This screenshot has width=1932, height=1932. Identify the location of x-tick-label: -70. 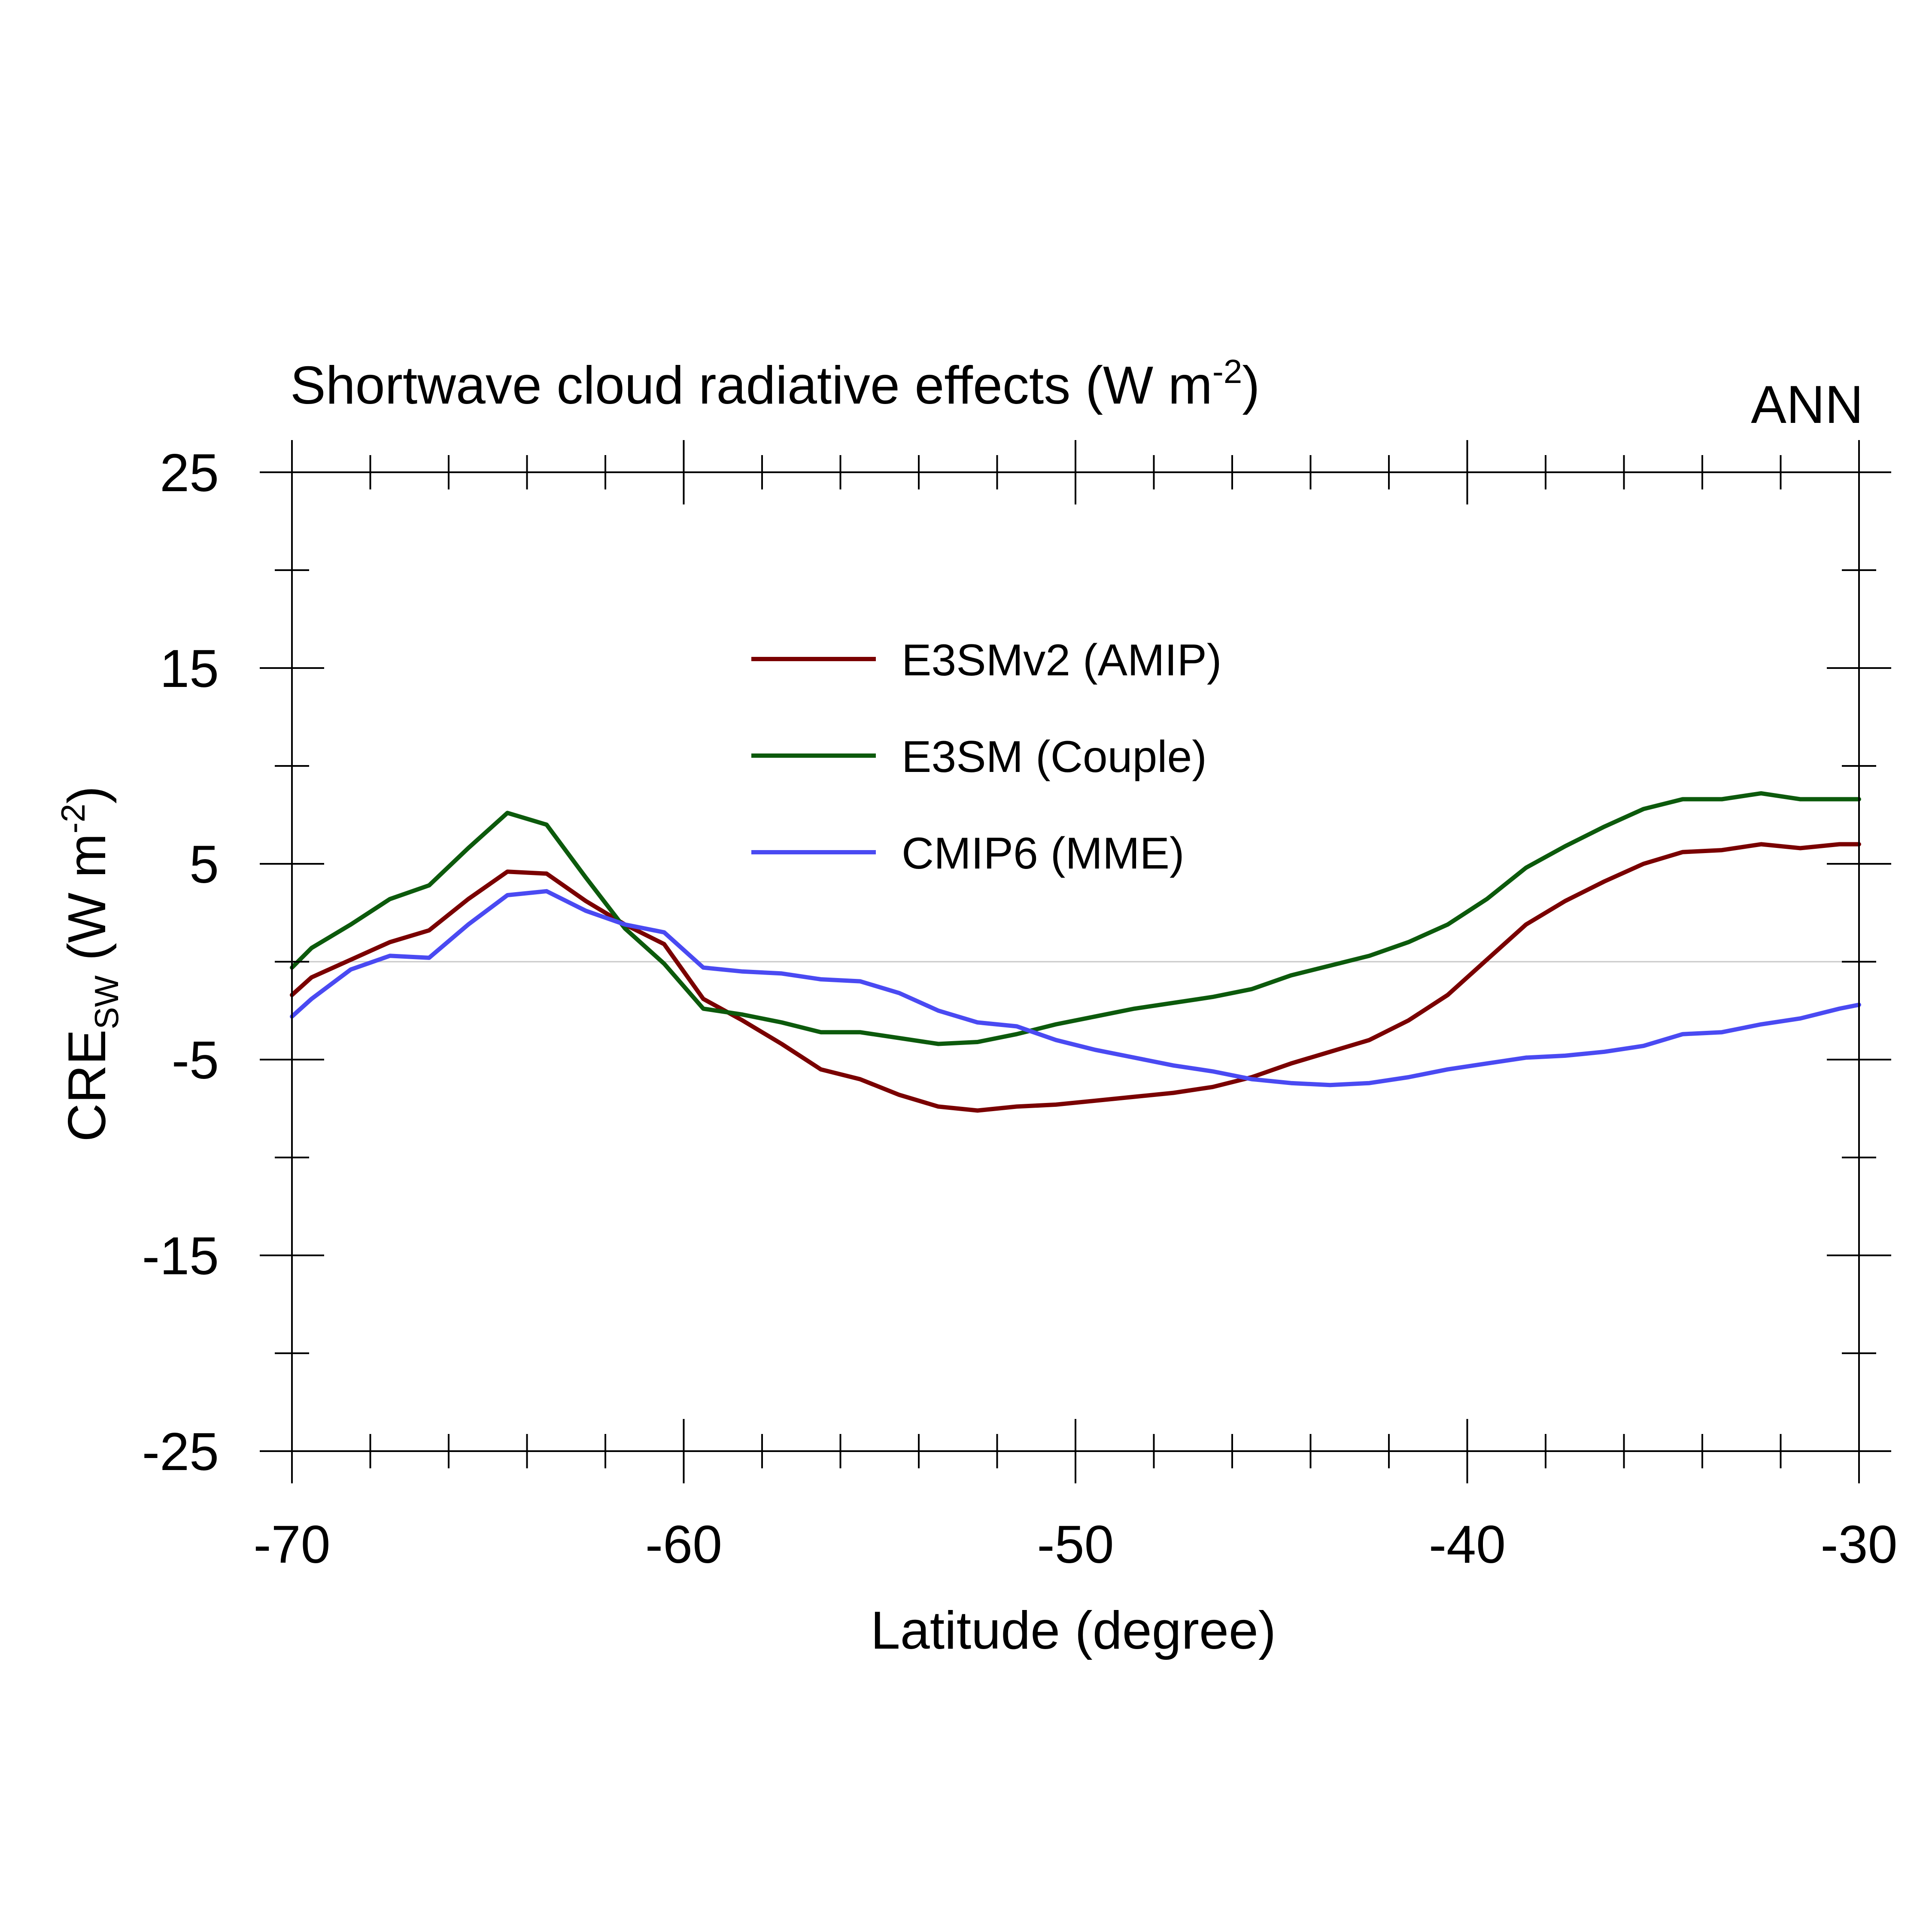
(291, 1544).